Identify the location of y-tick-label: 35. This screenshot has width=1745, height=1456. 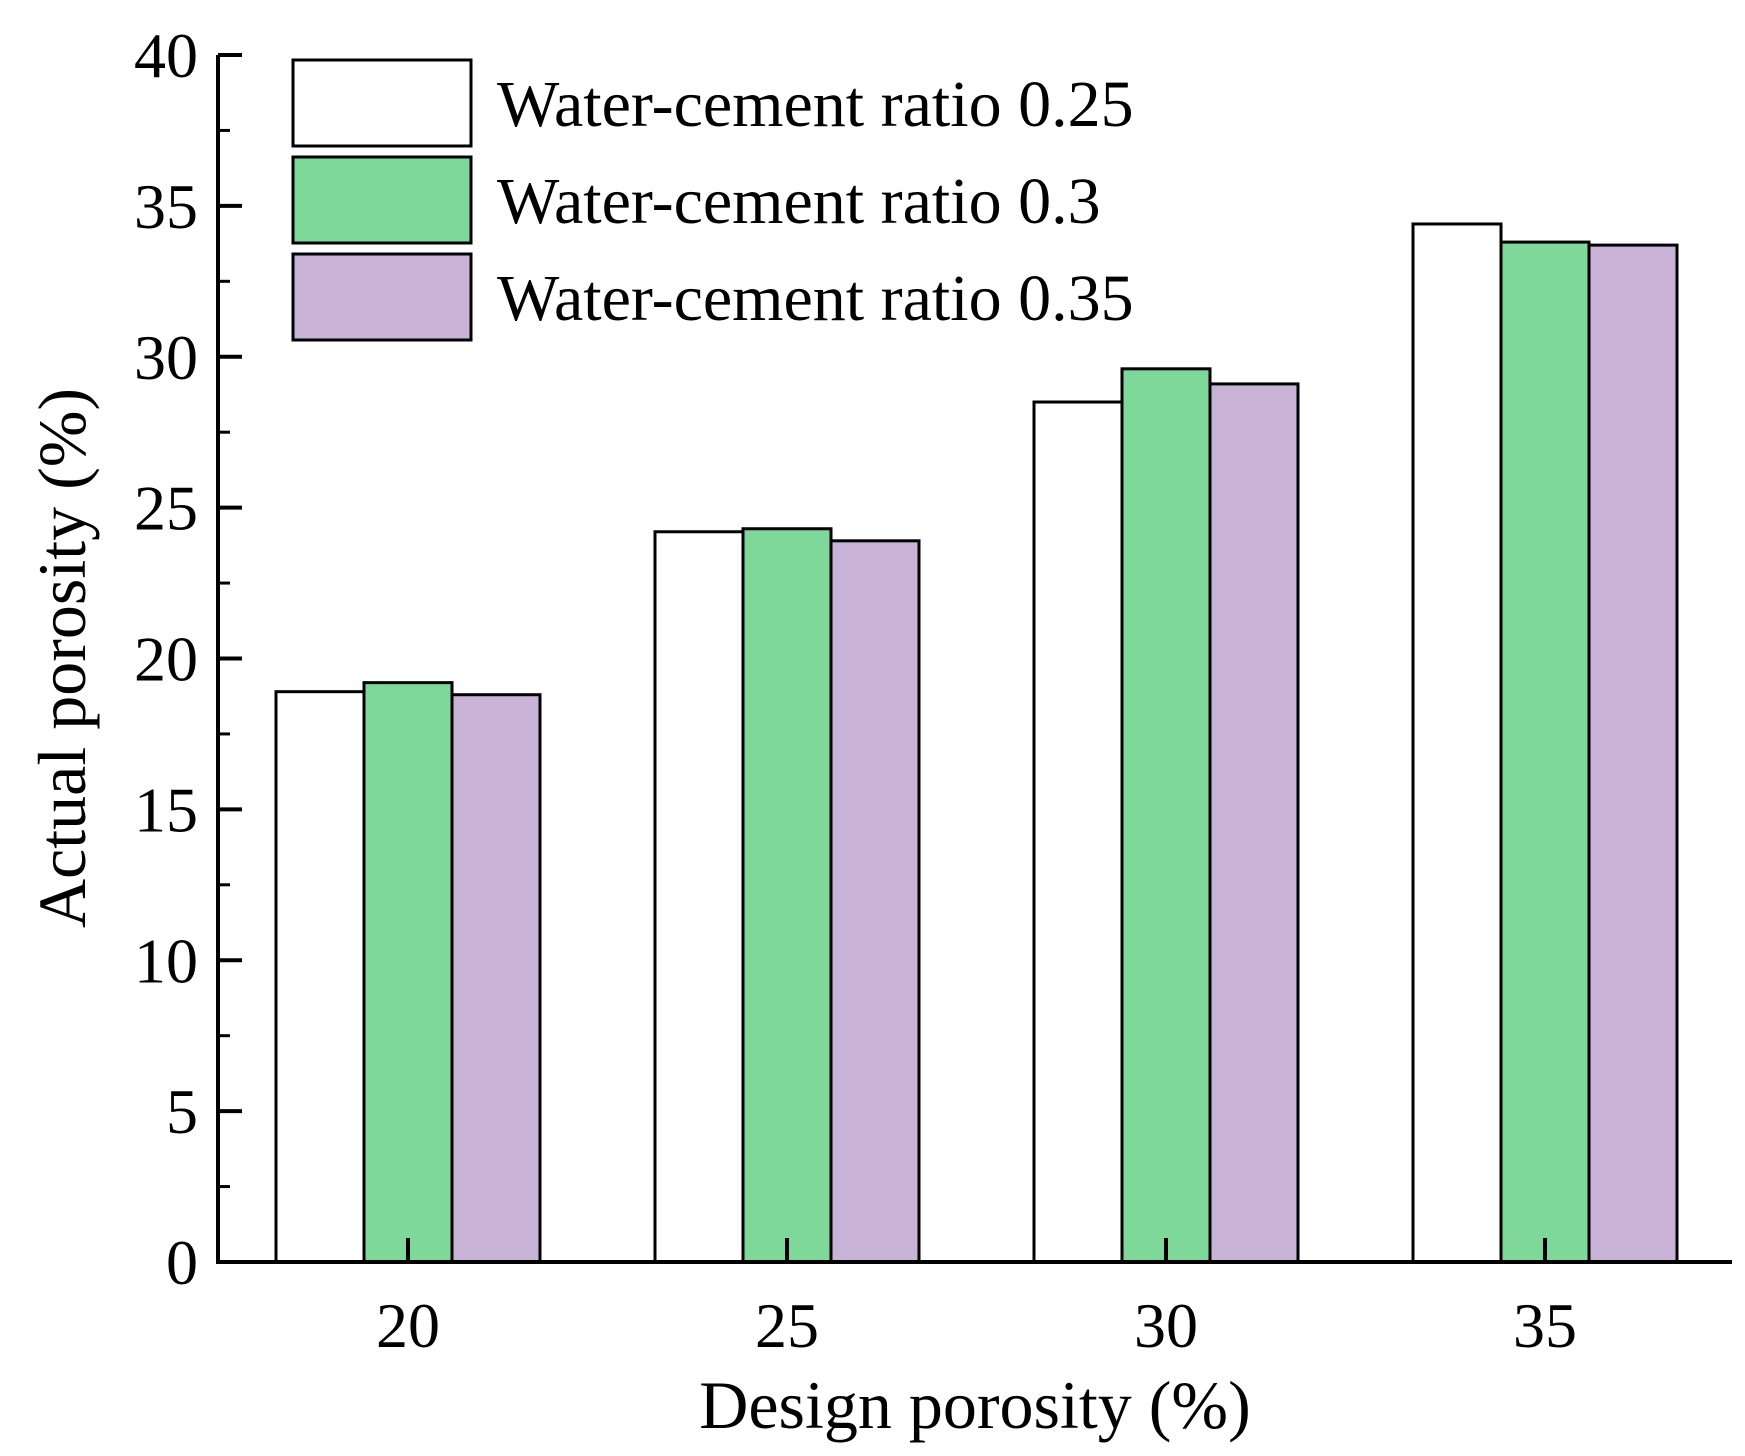
(166, 206).